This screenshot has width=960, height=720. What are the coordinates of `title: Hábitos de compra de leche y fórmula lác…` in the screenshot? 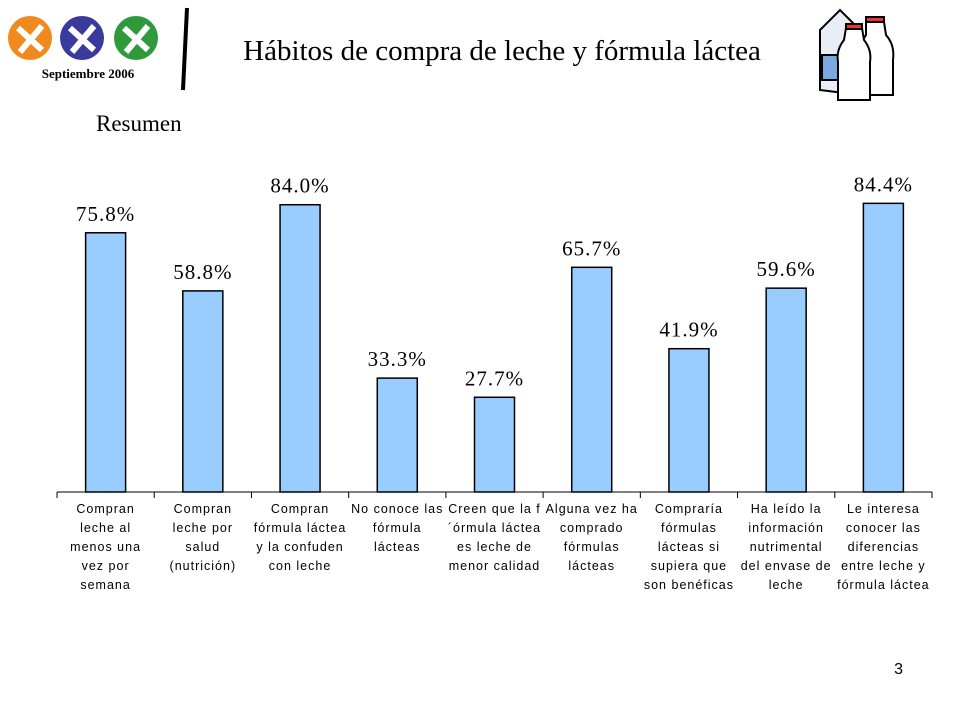 It's located at (502, 51).